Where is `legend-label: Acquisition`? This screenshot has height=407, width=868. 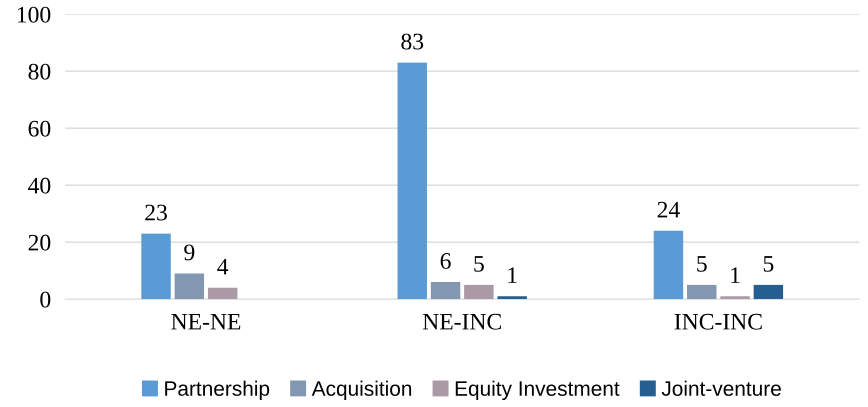 legend-label: Acquisition is located at coordinates (362, 390).